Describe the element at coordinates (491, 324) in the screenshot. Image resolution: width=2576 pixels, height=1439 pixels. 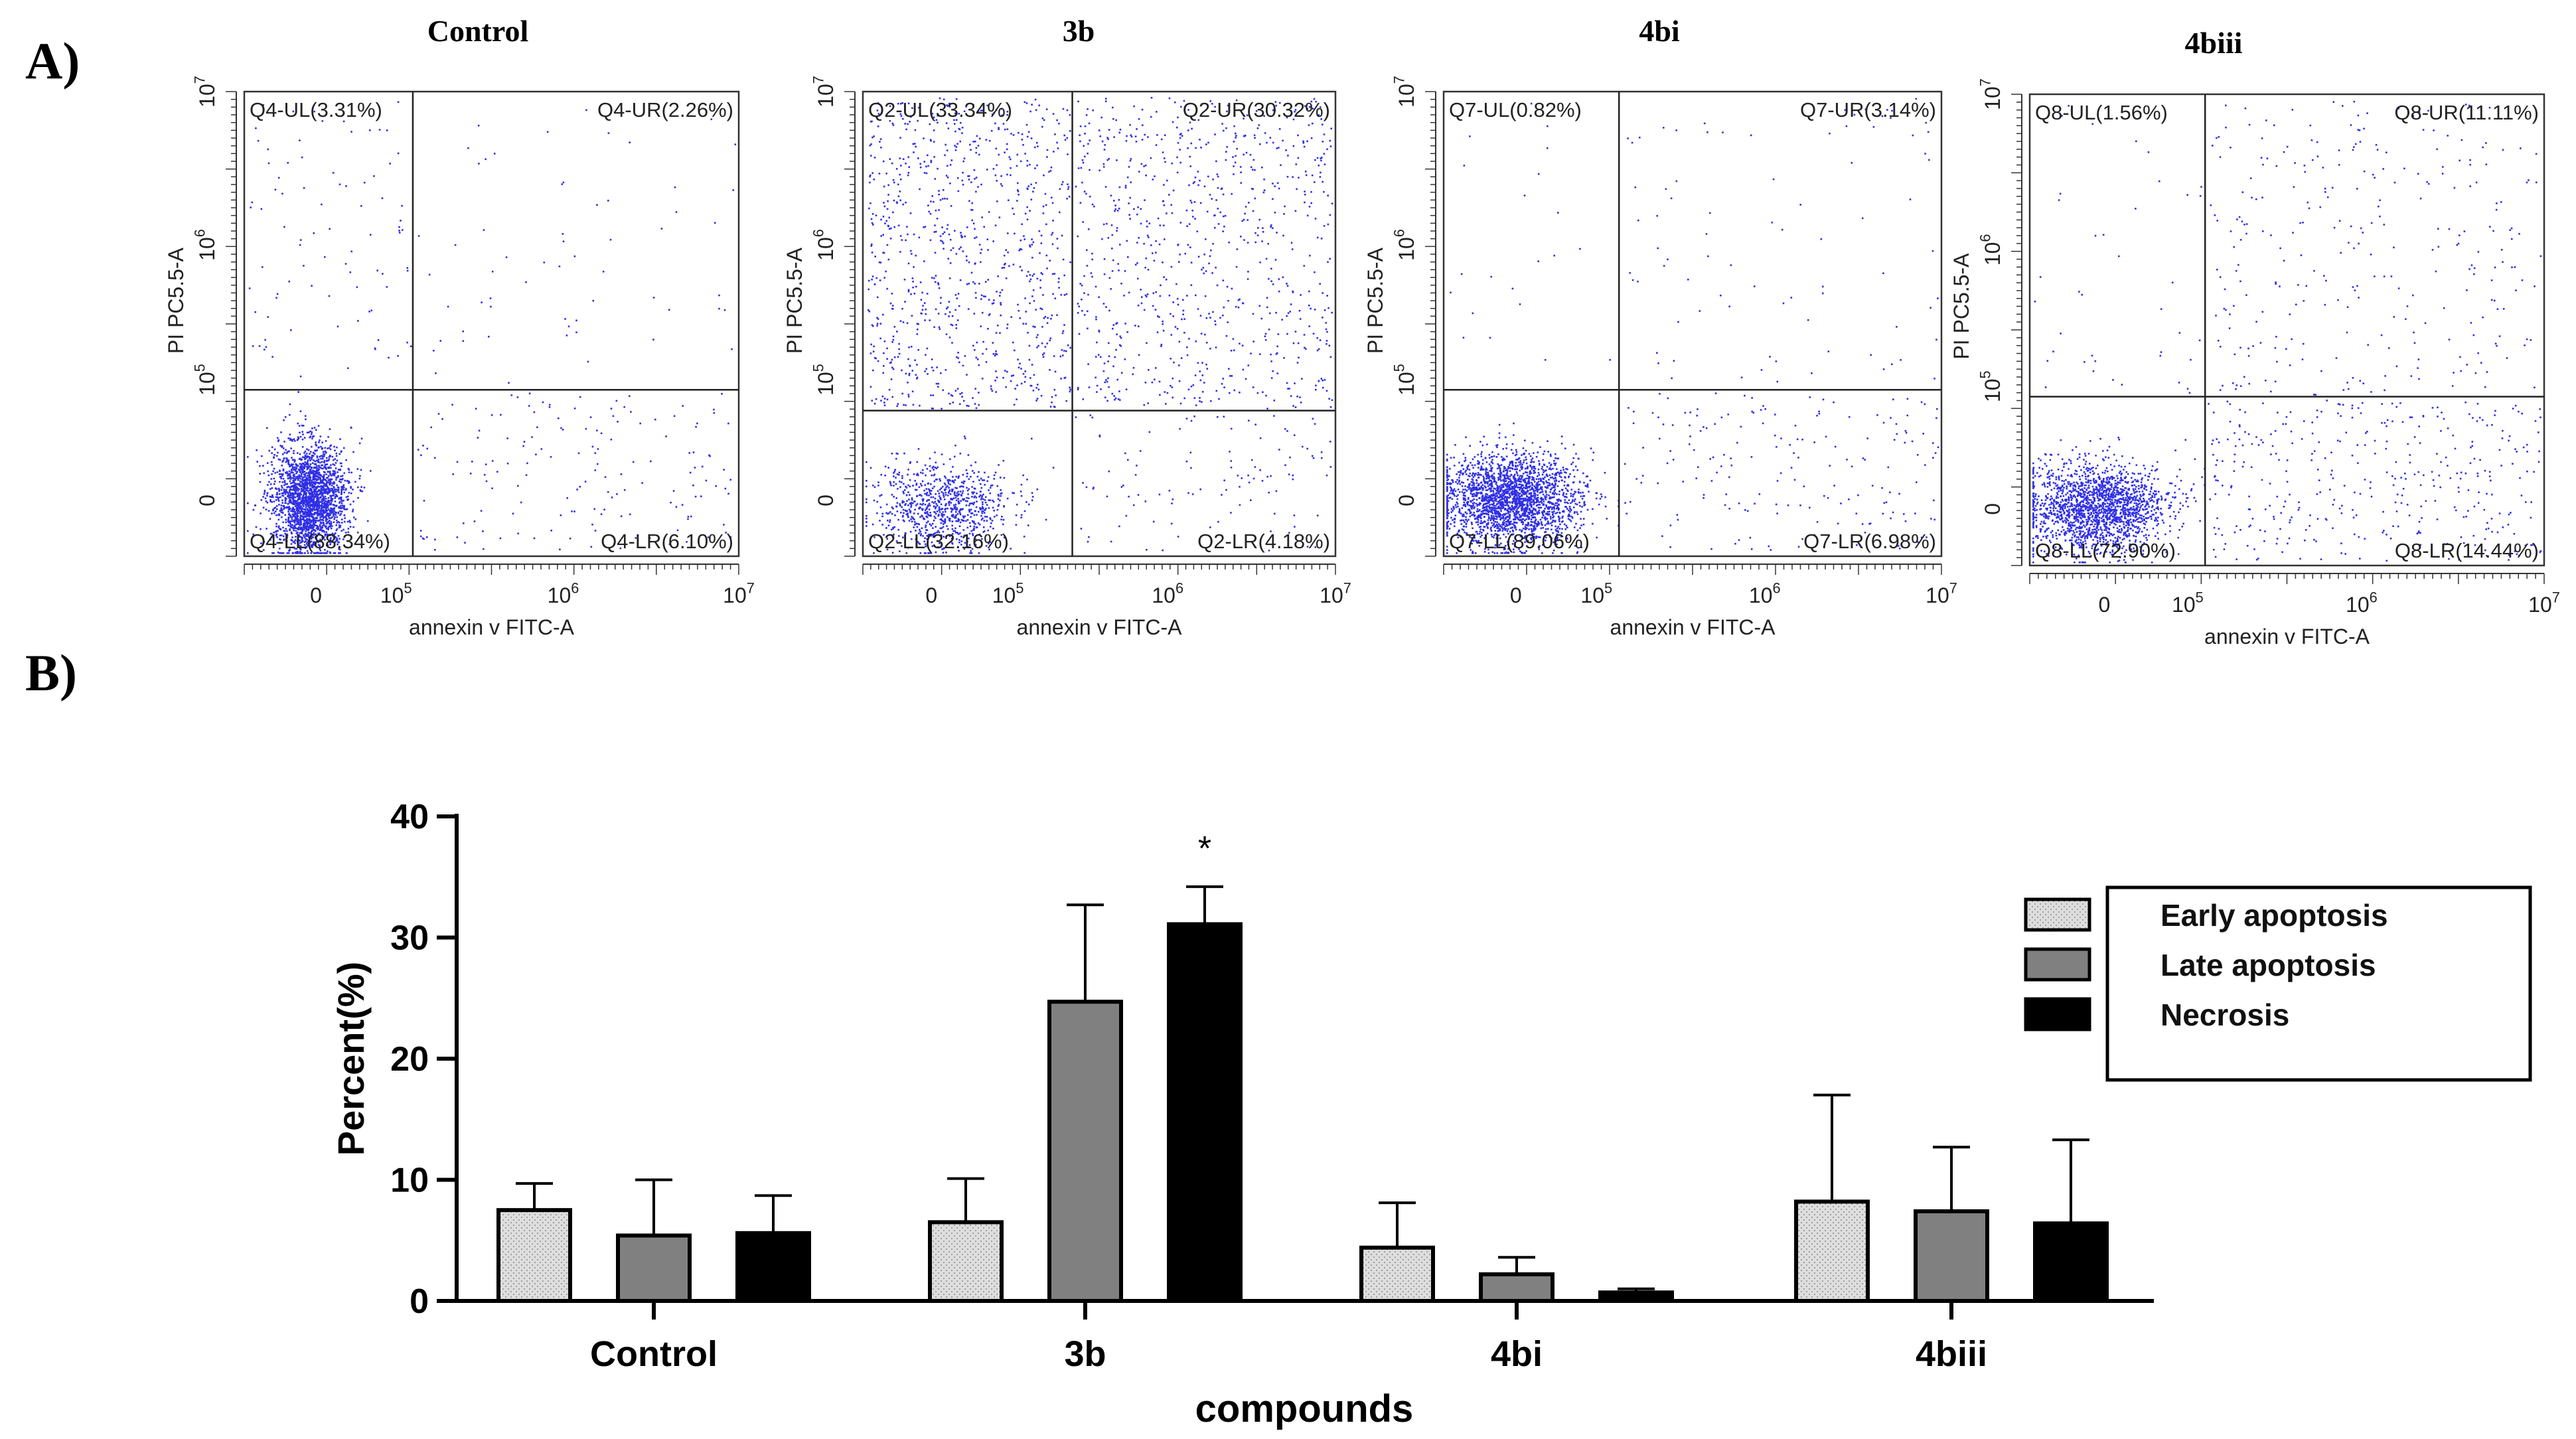
I see `plot-frame` at that location.